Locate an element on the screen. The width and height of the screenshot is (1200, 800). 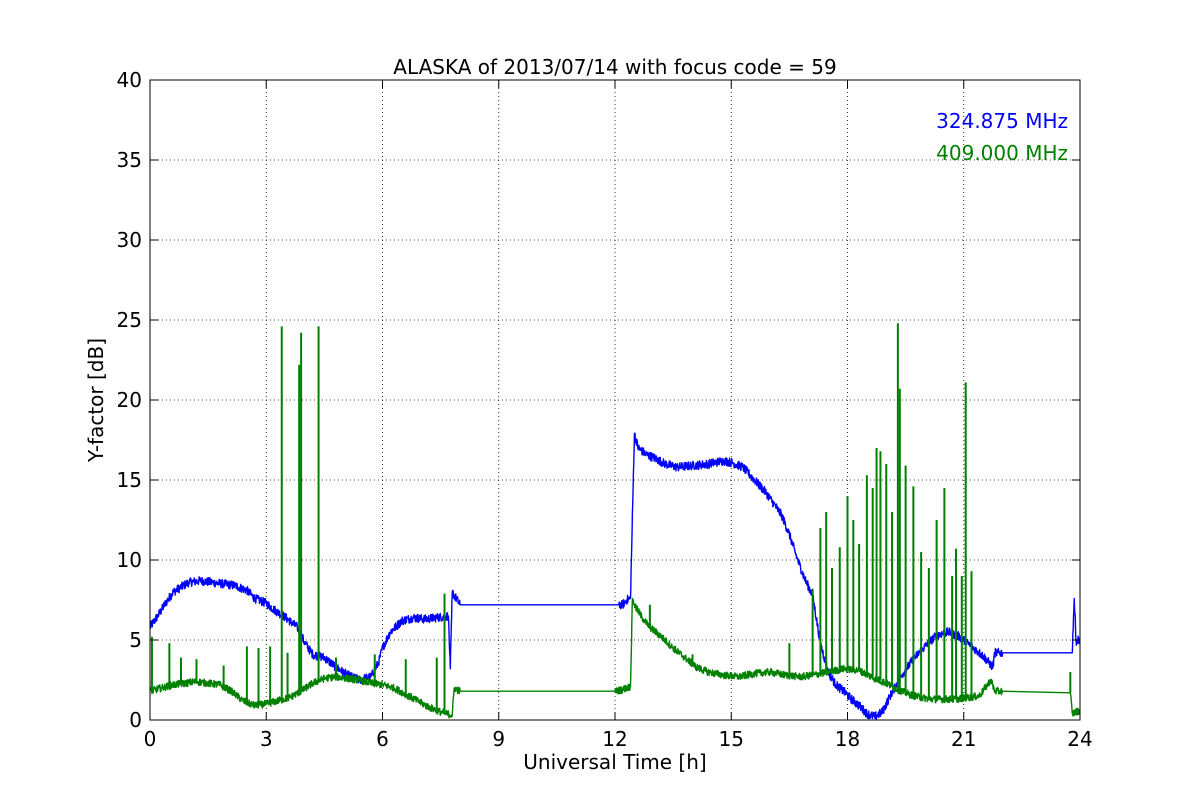
y-tick-label: 35 is located at coordinates (129, 160).